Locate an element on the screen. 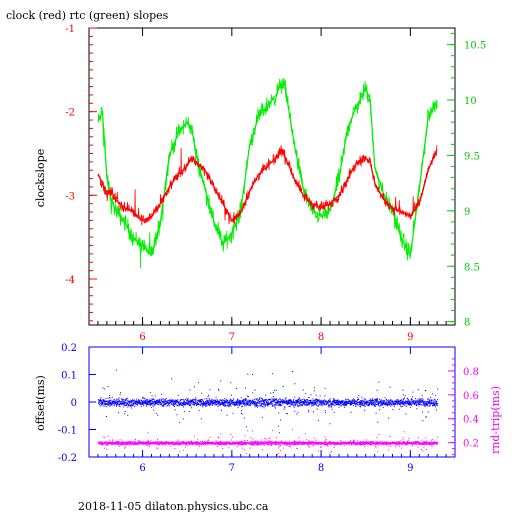  rndtrip-scatter is located at coordinates (268, 443).